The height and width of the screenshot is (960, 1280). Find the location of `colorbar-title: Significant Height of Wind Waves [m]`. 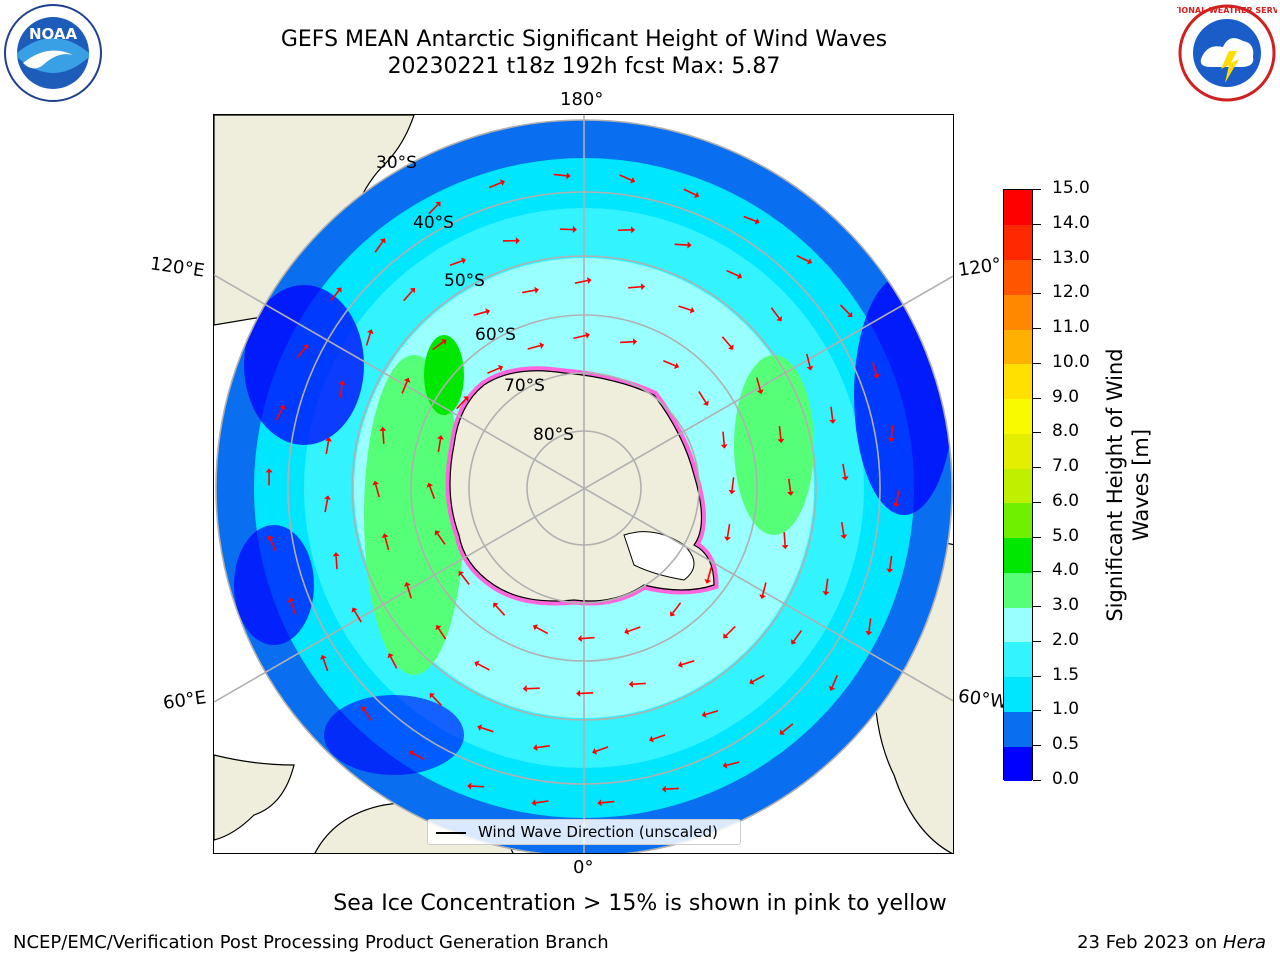

colorbar-title: Significant Height of Wind Waves [m] is located at coordinates (1128, 485).